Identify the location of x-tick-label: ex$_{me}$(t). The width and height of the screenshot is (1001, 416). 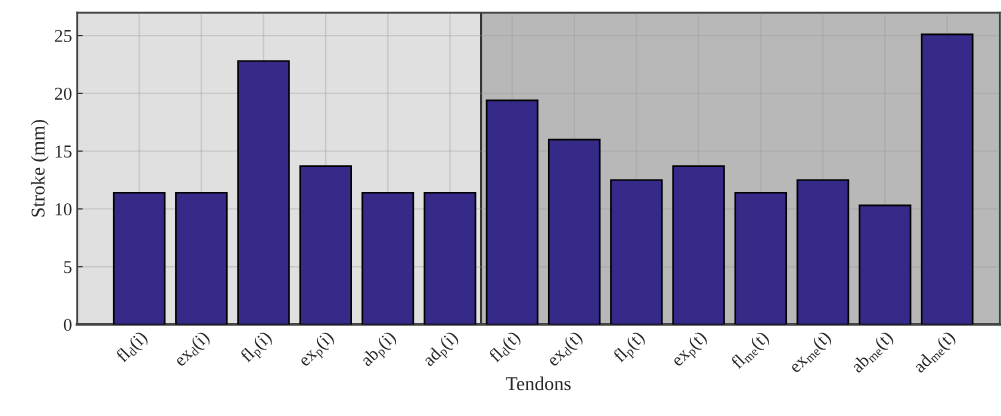
(810, 352).